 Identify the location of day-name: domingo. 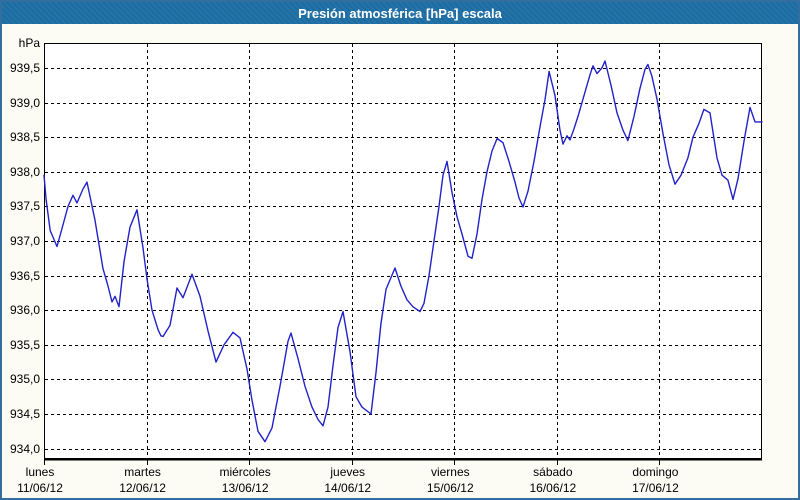
(655, 472).